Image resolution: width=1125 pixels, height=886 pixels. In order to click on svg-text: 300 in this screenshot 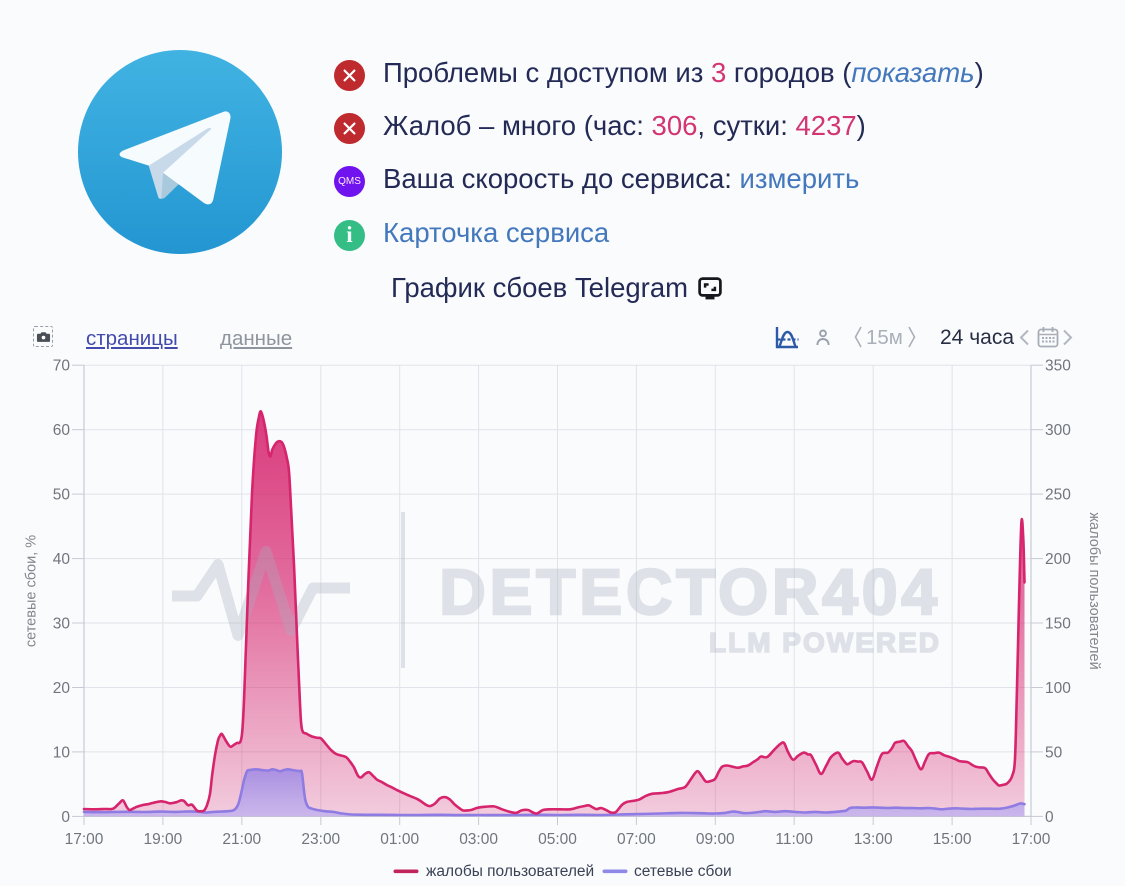, I will do `click(1058, 430)`.